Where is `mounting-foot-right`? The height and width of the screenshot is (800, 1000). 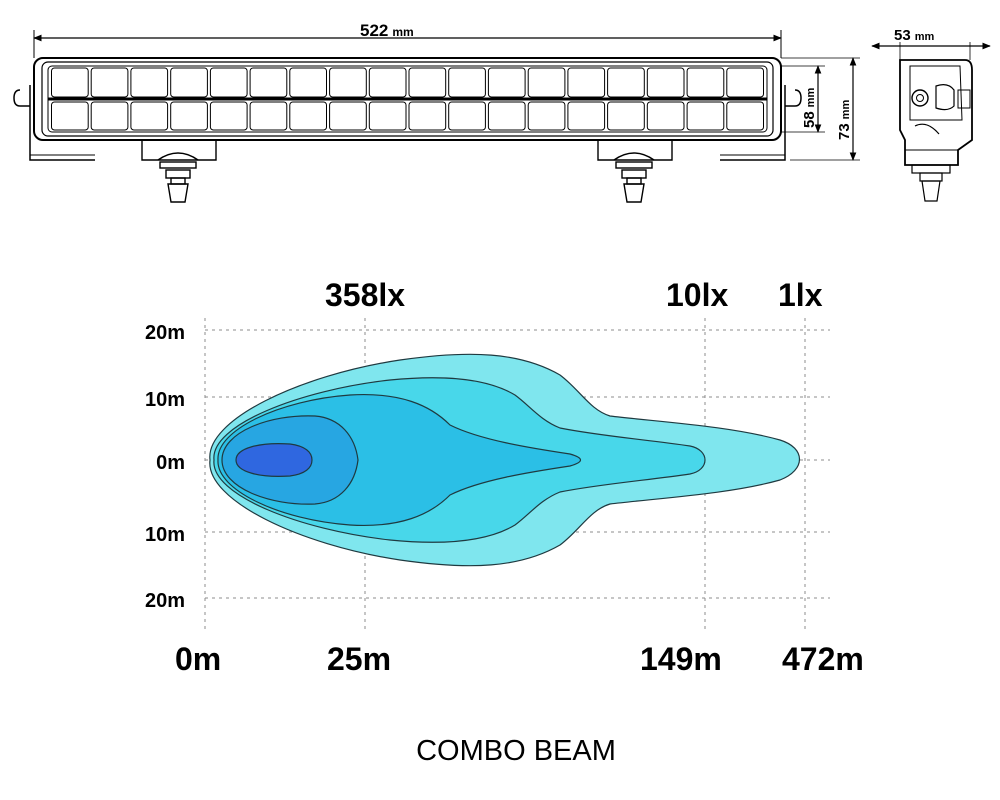 mounting-foot-right is located at coordinates (635, 171).